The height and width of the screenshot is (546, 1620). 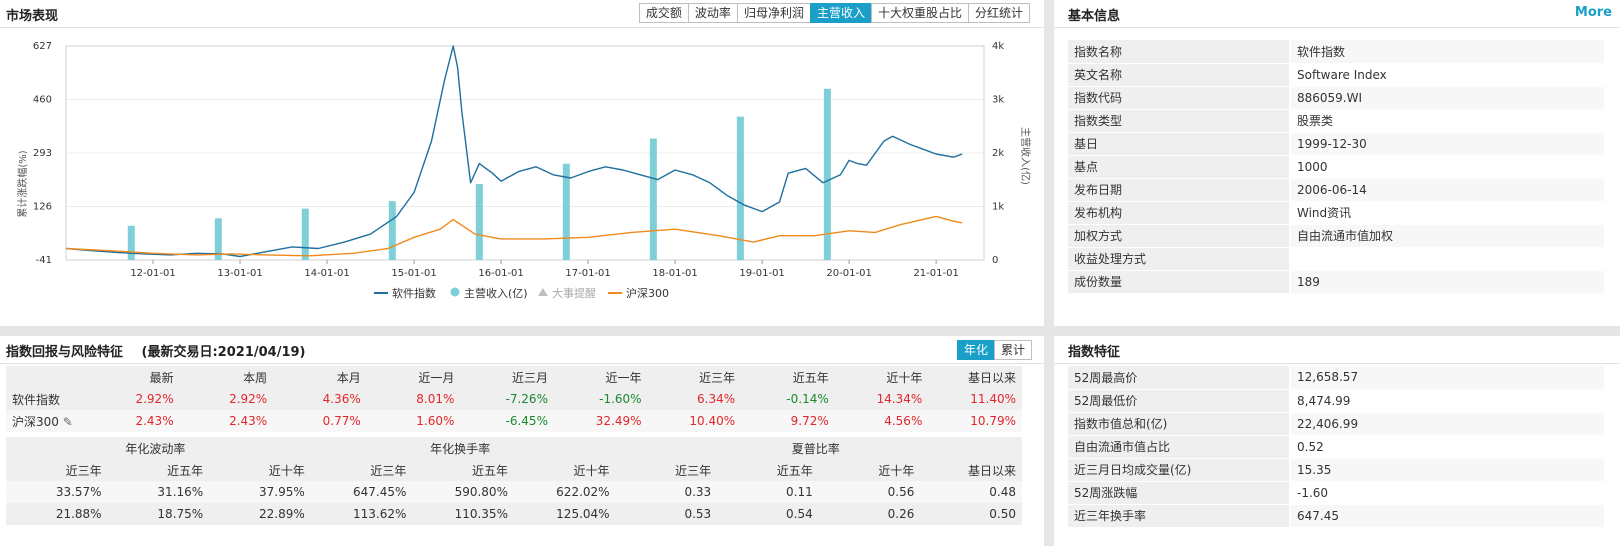 What do you see at coordinates (848, 273) in the screenshot?
I see `x-tick-label: 20-01-01` at bounding box center [848, 273].